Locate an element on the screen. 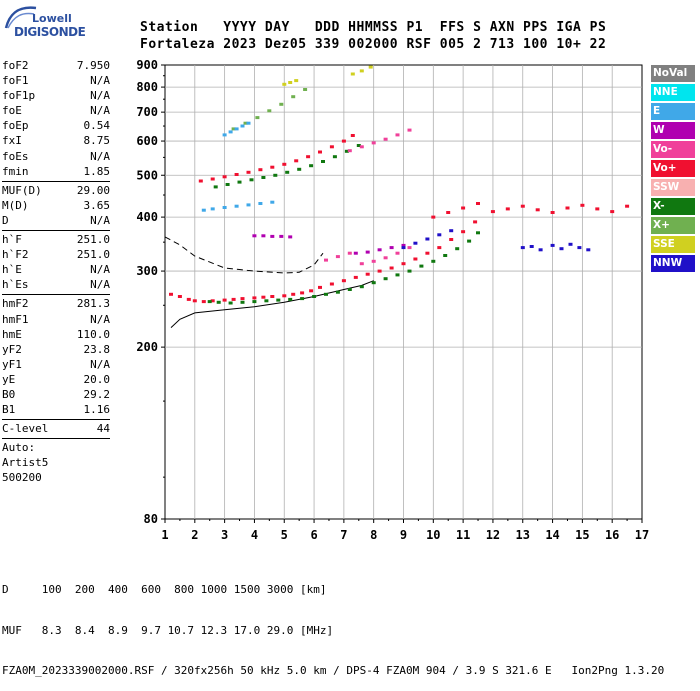 This screenshot has width=700, height=691. param-row: foE N/A is located at coordinates (56, 110).